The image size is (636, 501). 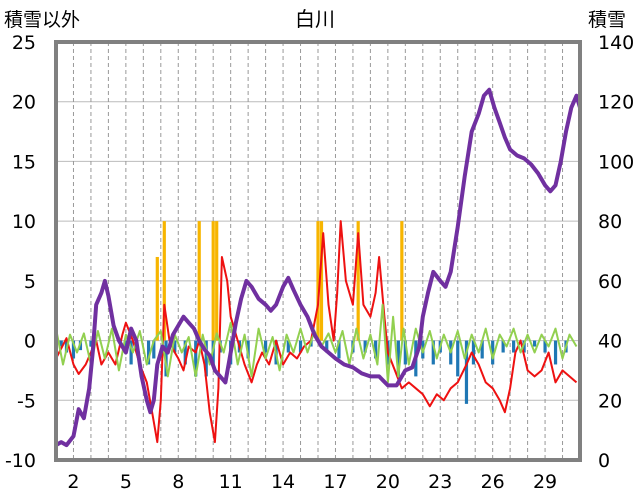 What do you see at coordinates (610, 342) in the screenshot?
I see `y-right-tick-label: 40` at bounding box center [610, 342].